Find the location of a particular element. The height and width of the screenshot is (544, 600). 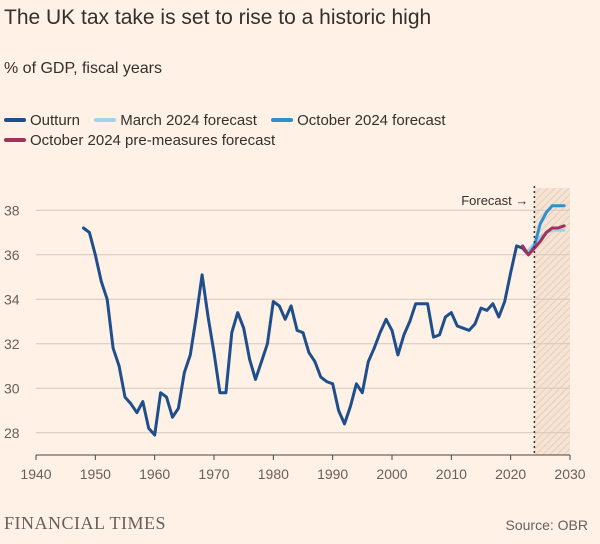

source-note: Source: OBR is located at coordinates (546, 525).